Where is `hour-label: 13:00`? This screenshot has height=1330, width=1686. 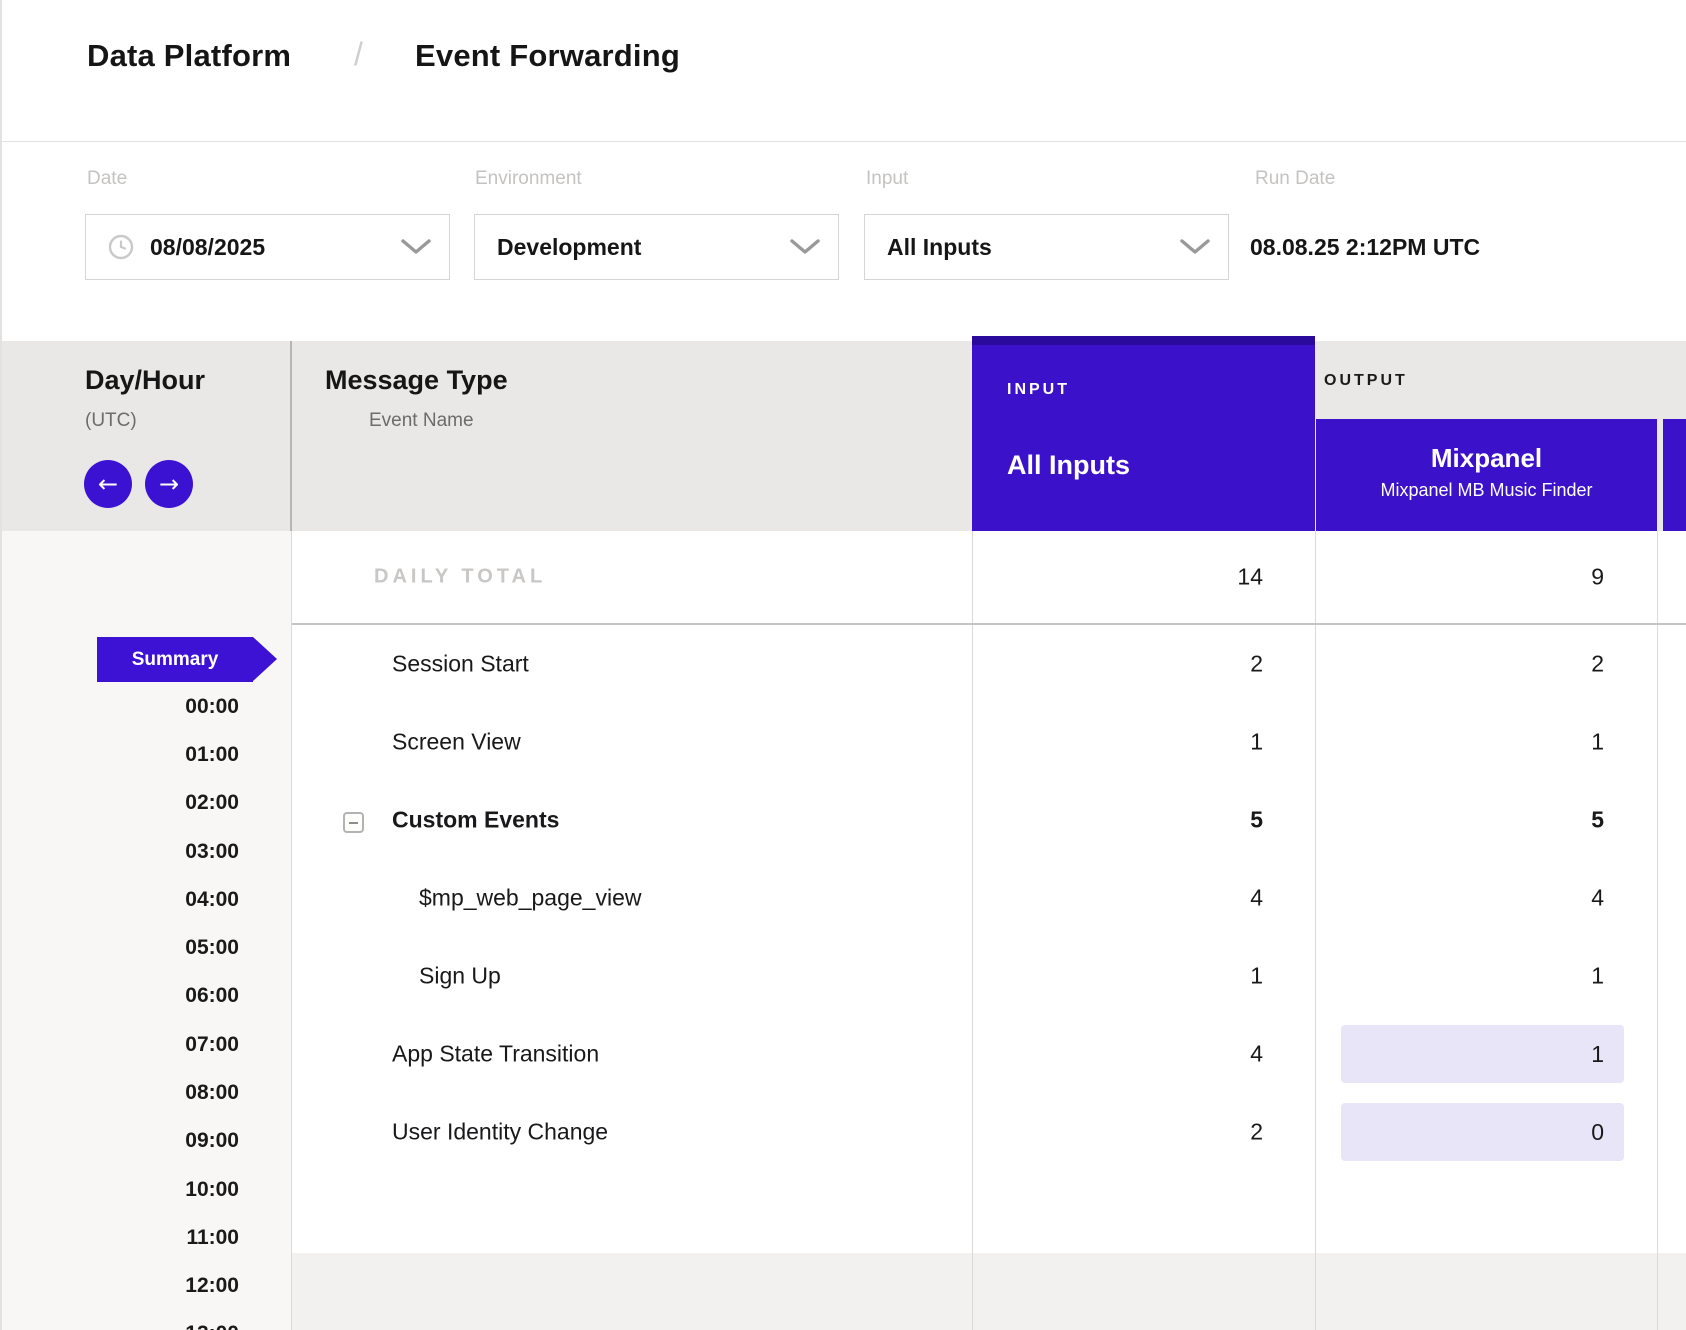 hour-label: 13:00 is located at coordinates (120, 1326).